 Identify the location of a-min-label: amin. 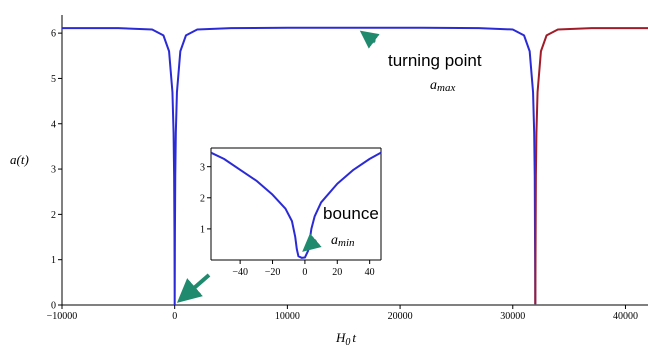
(343, 241).